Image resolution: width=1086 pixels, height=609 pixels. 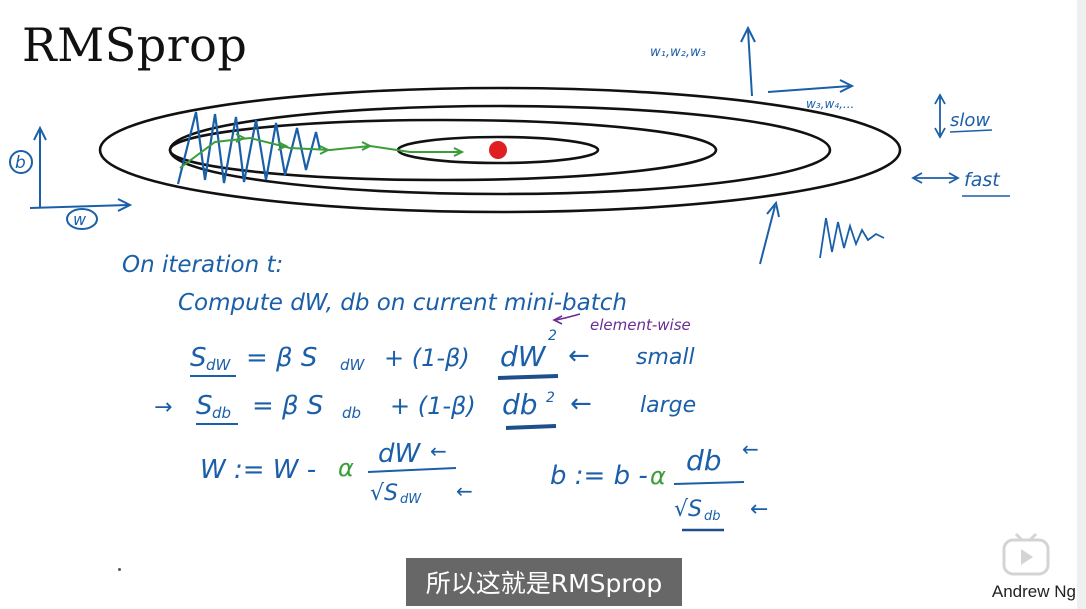 What do you see at coordinates (935, 178) in the screenshot?
I see `fast-arrow` at bounding box center [935, 178].